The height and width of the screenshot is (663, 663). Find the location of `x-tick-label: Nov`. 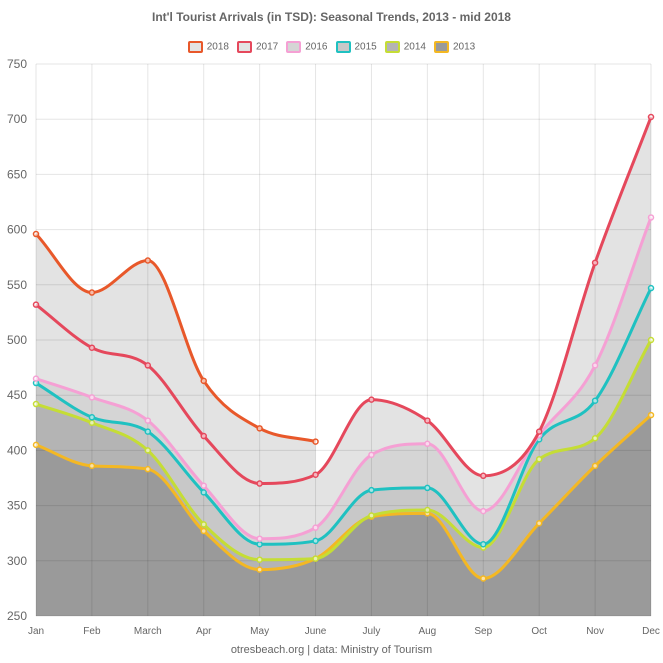

x-tick-label: Nov is located at coordinates (595, 631).